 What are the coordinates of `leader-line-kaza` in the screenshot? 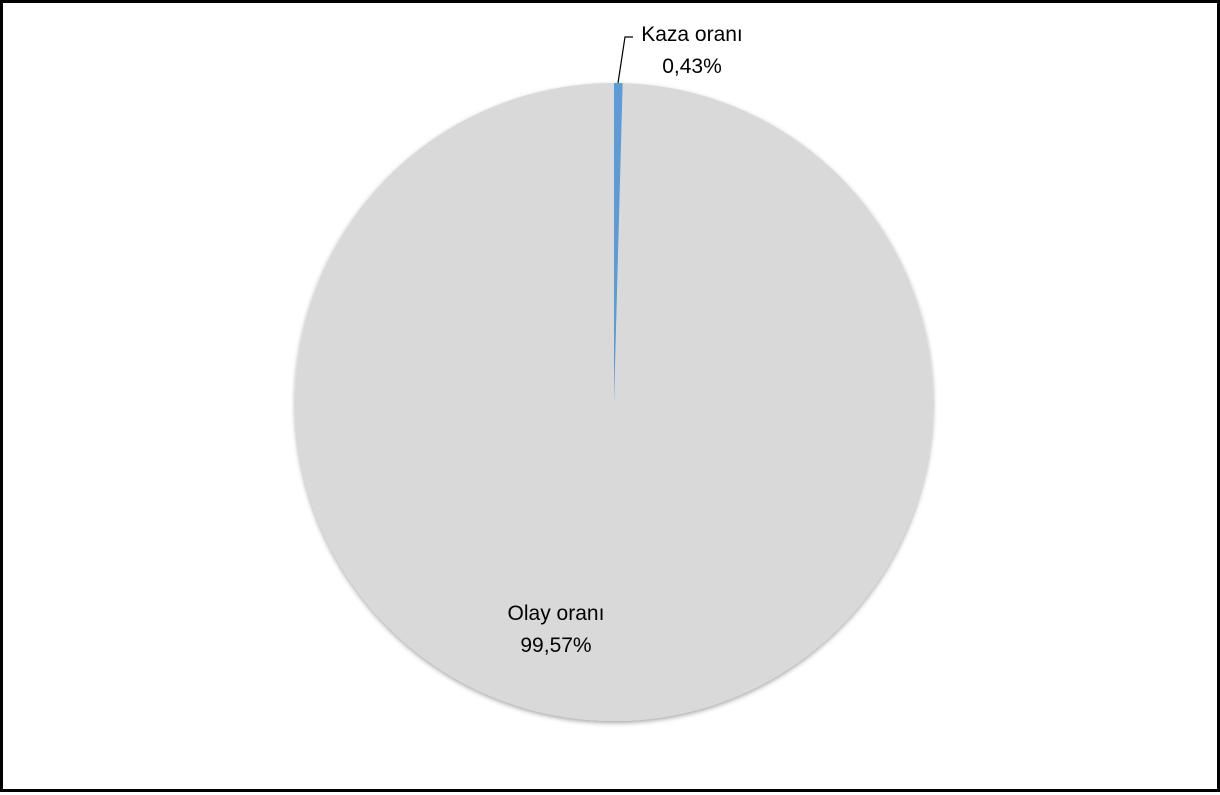 It's located at (625, 60).